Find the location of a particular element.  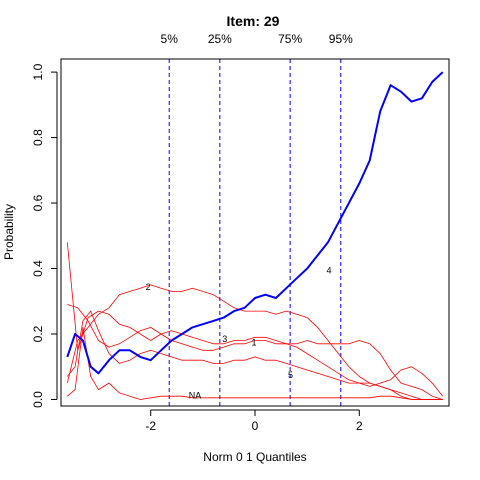

y-axis-label: Probability is located at coordinates (9, 232).